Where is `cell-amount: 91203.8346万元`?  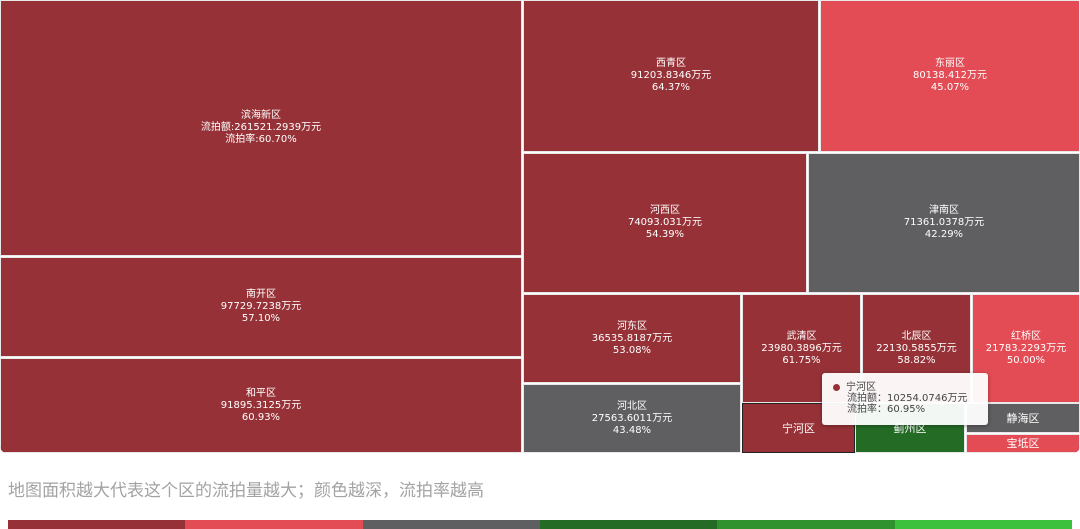 cell-amount: 91203.8346万元 is located at coordinates (671, 75).